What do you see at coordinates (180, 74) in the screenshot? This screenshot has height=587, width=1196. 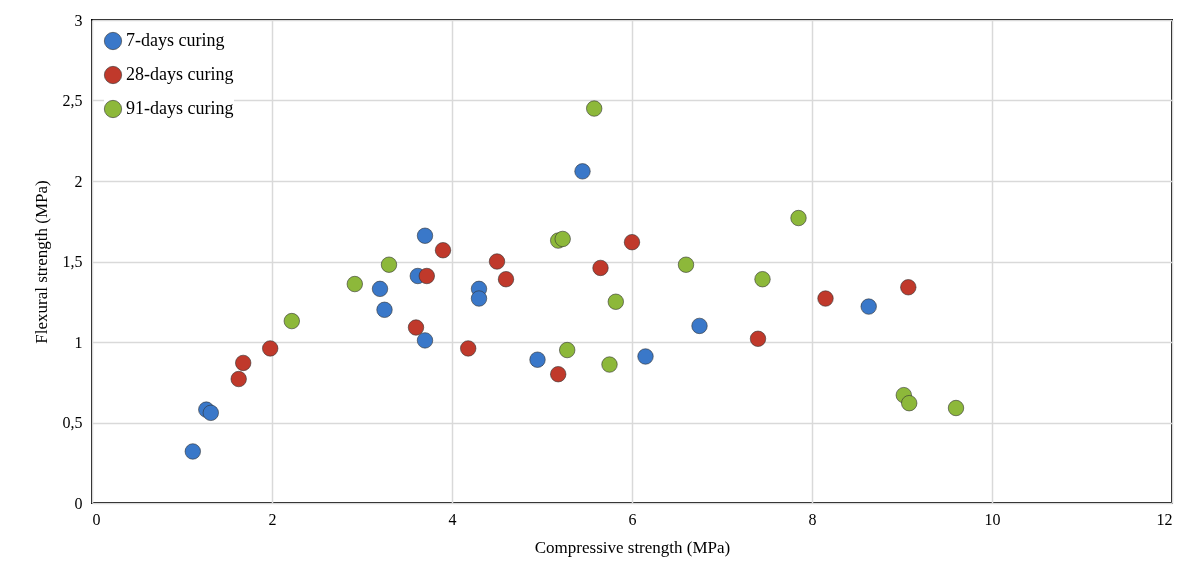 I see `legend-label: 28-days curing` at bounding box center [180, 74].